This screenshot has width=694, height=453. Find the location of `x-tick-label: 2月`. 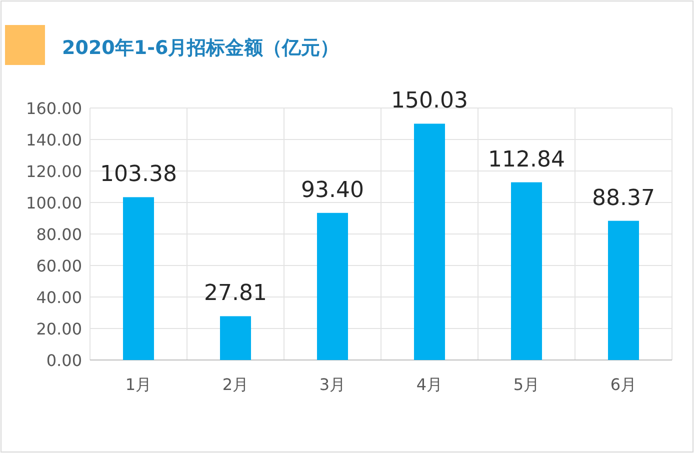

x-tick-label: 2月 is located at coordinates (235, 384).